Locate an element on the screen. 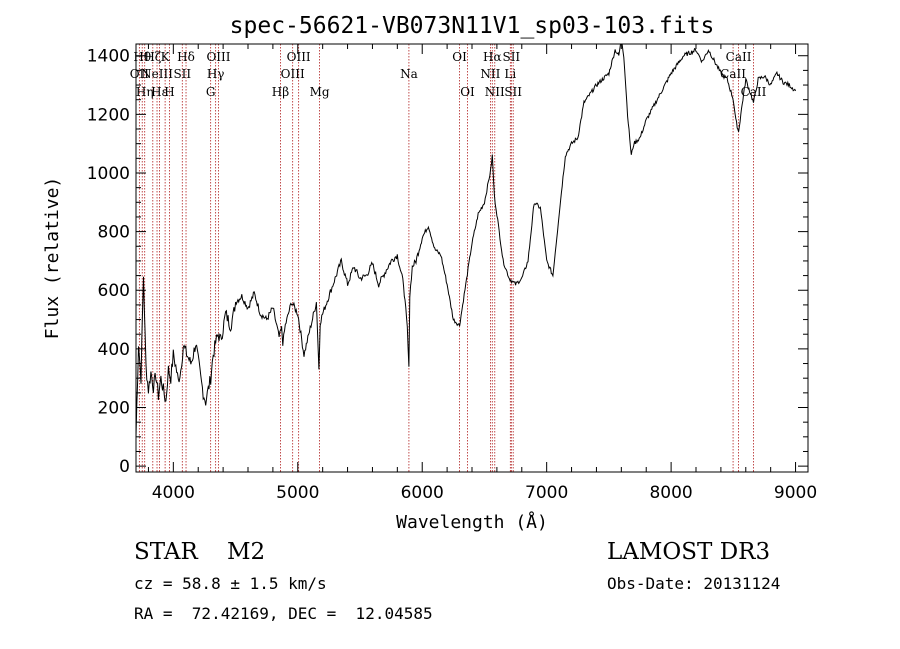  spectral-line-label: Hδ is located at coordinates (186, 57).